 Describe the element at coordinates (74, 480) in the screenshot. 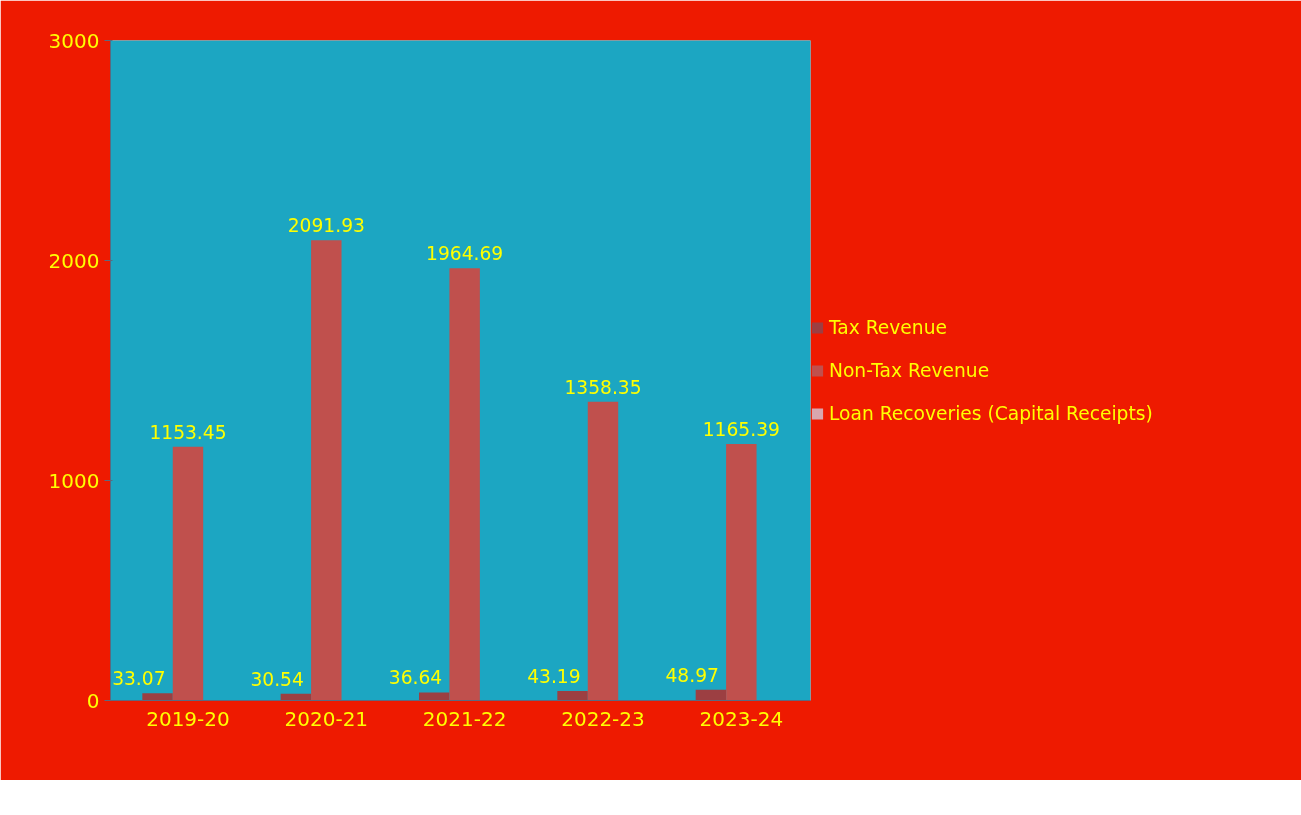

I see `y-tick-label: 1000` at that location.